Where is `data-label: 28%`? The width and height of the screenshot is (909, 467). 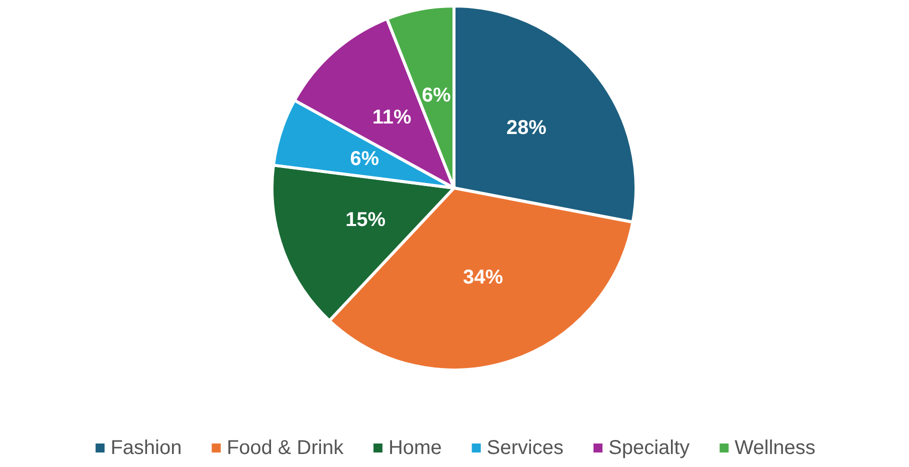
data-label: 28% is located at coordinates (526, 128).